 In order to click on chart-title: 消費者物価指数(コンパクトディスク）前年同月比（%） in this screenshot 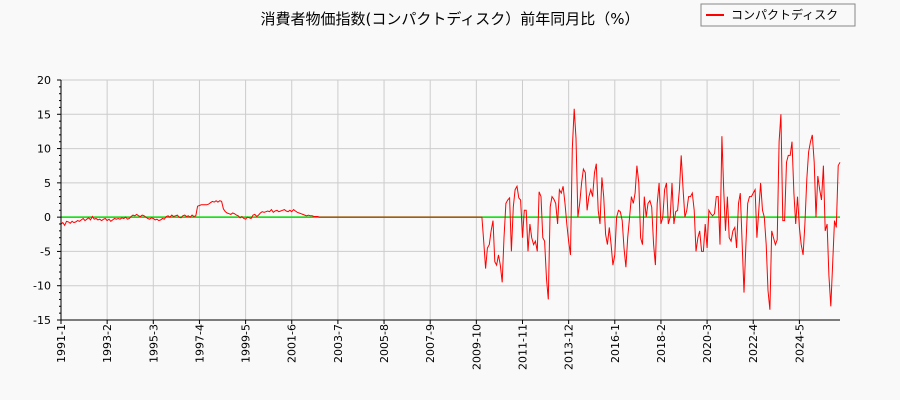, I will do `click(449, 19)`.